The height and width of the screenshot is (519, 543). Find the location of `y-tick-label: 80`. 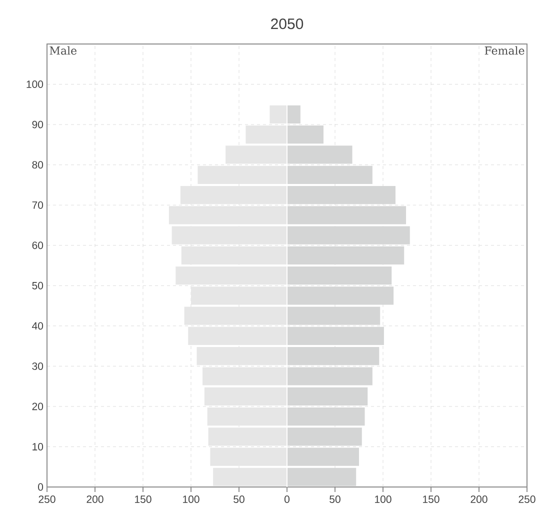

y-tick-label: 80 is located at coordinates (38, 165).